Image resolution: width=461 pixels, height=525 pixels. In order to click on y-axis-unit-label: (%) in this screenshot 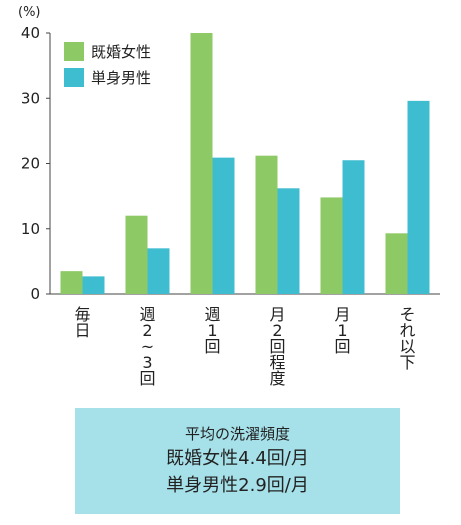, I will do `click(29, 12)`.